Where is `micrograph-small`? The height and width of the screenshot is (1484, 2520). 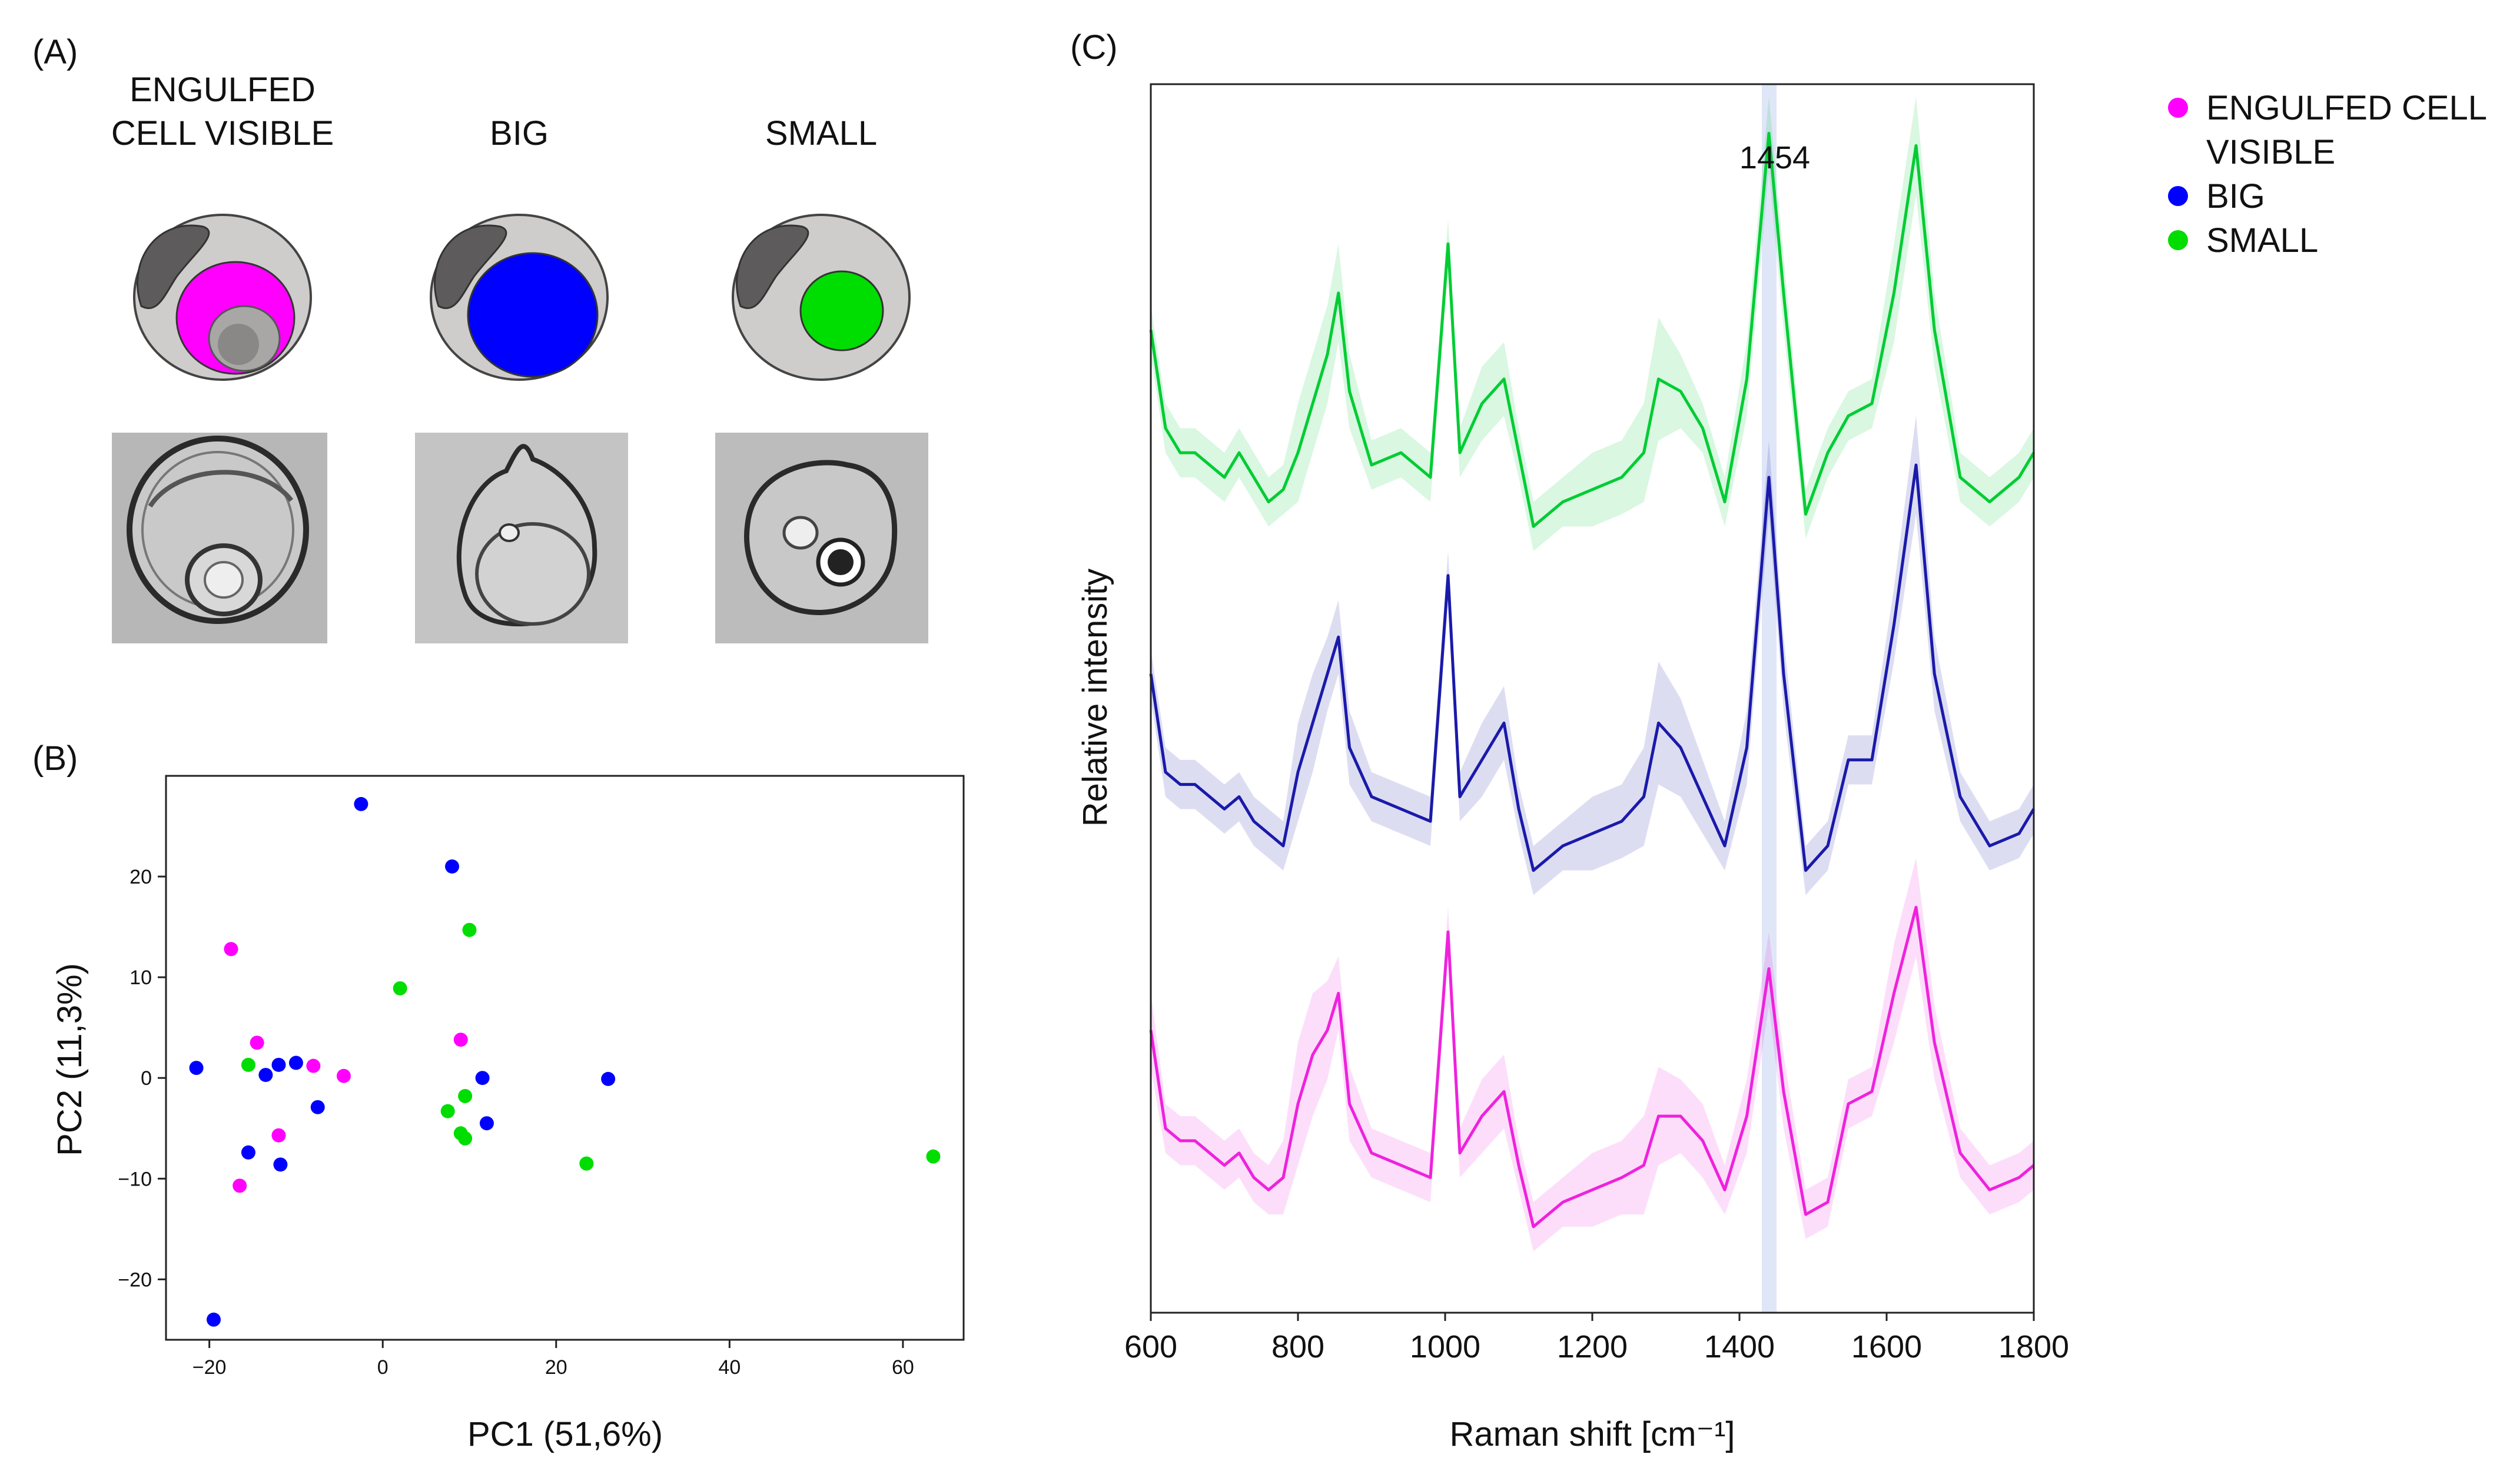 micrograph-small is located at coordinates (821, 538).